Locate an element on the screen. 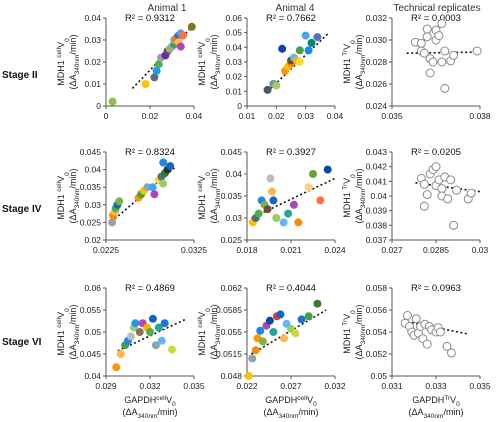  x-tick-label: 0.022 is located at coordinates (247, 386).